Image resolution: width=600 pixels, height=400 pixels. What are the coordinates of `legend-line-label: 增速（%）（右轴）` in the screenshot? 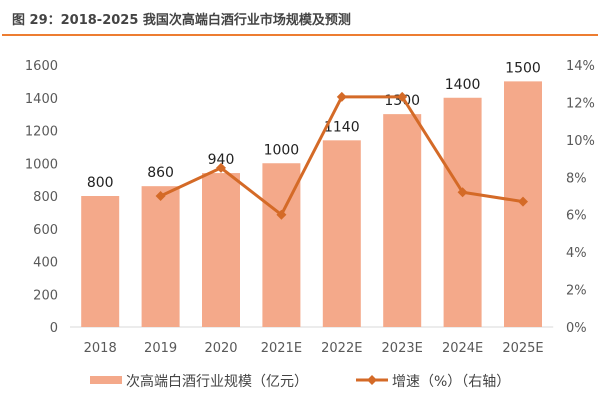 It's located at (451, 382).